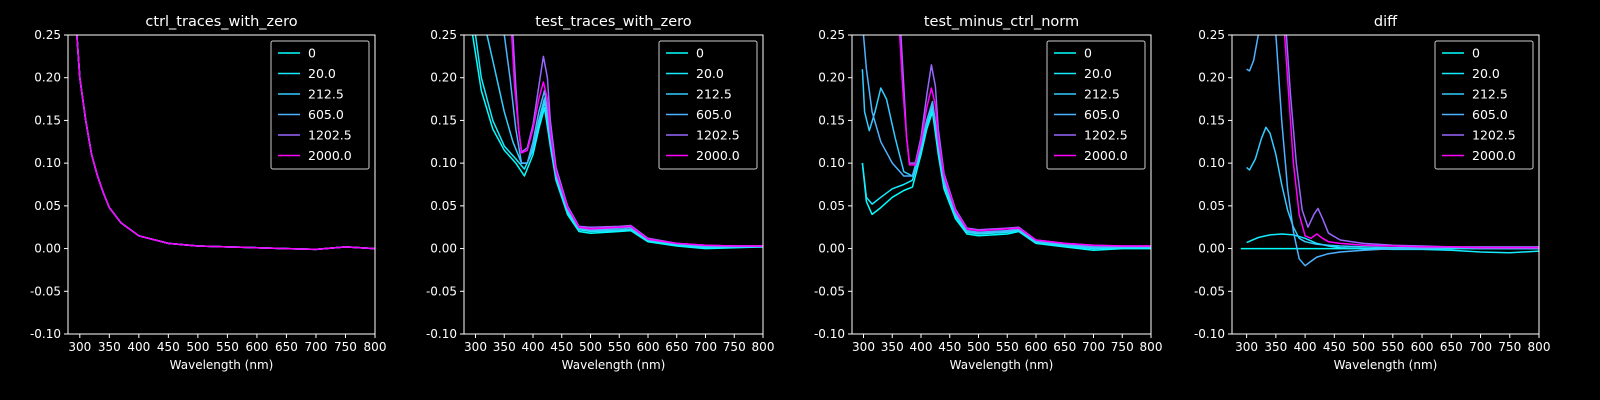  I want to click on x-tick-label: 550, so click(1392, 347).